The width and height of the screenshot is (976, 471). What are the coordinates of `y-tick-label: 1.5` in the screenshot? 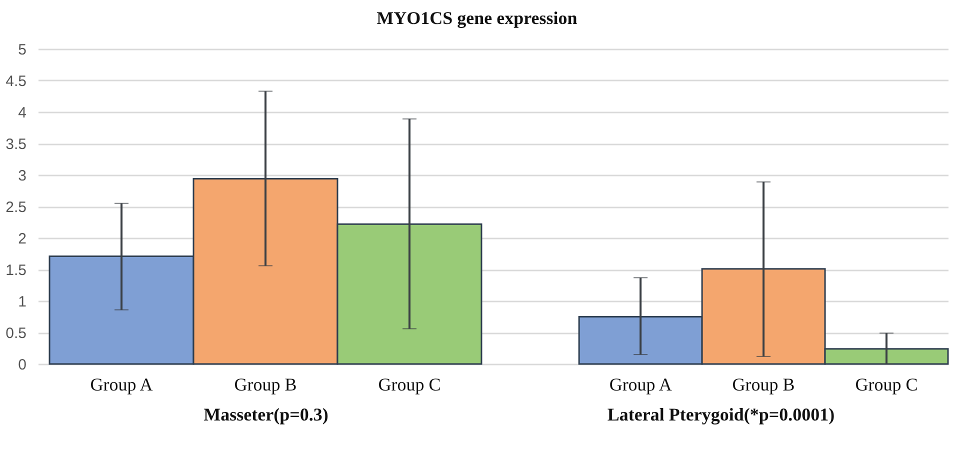 It's located at (16, 270).